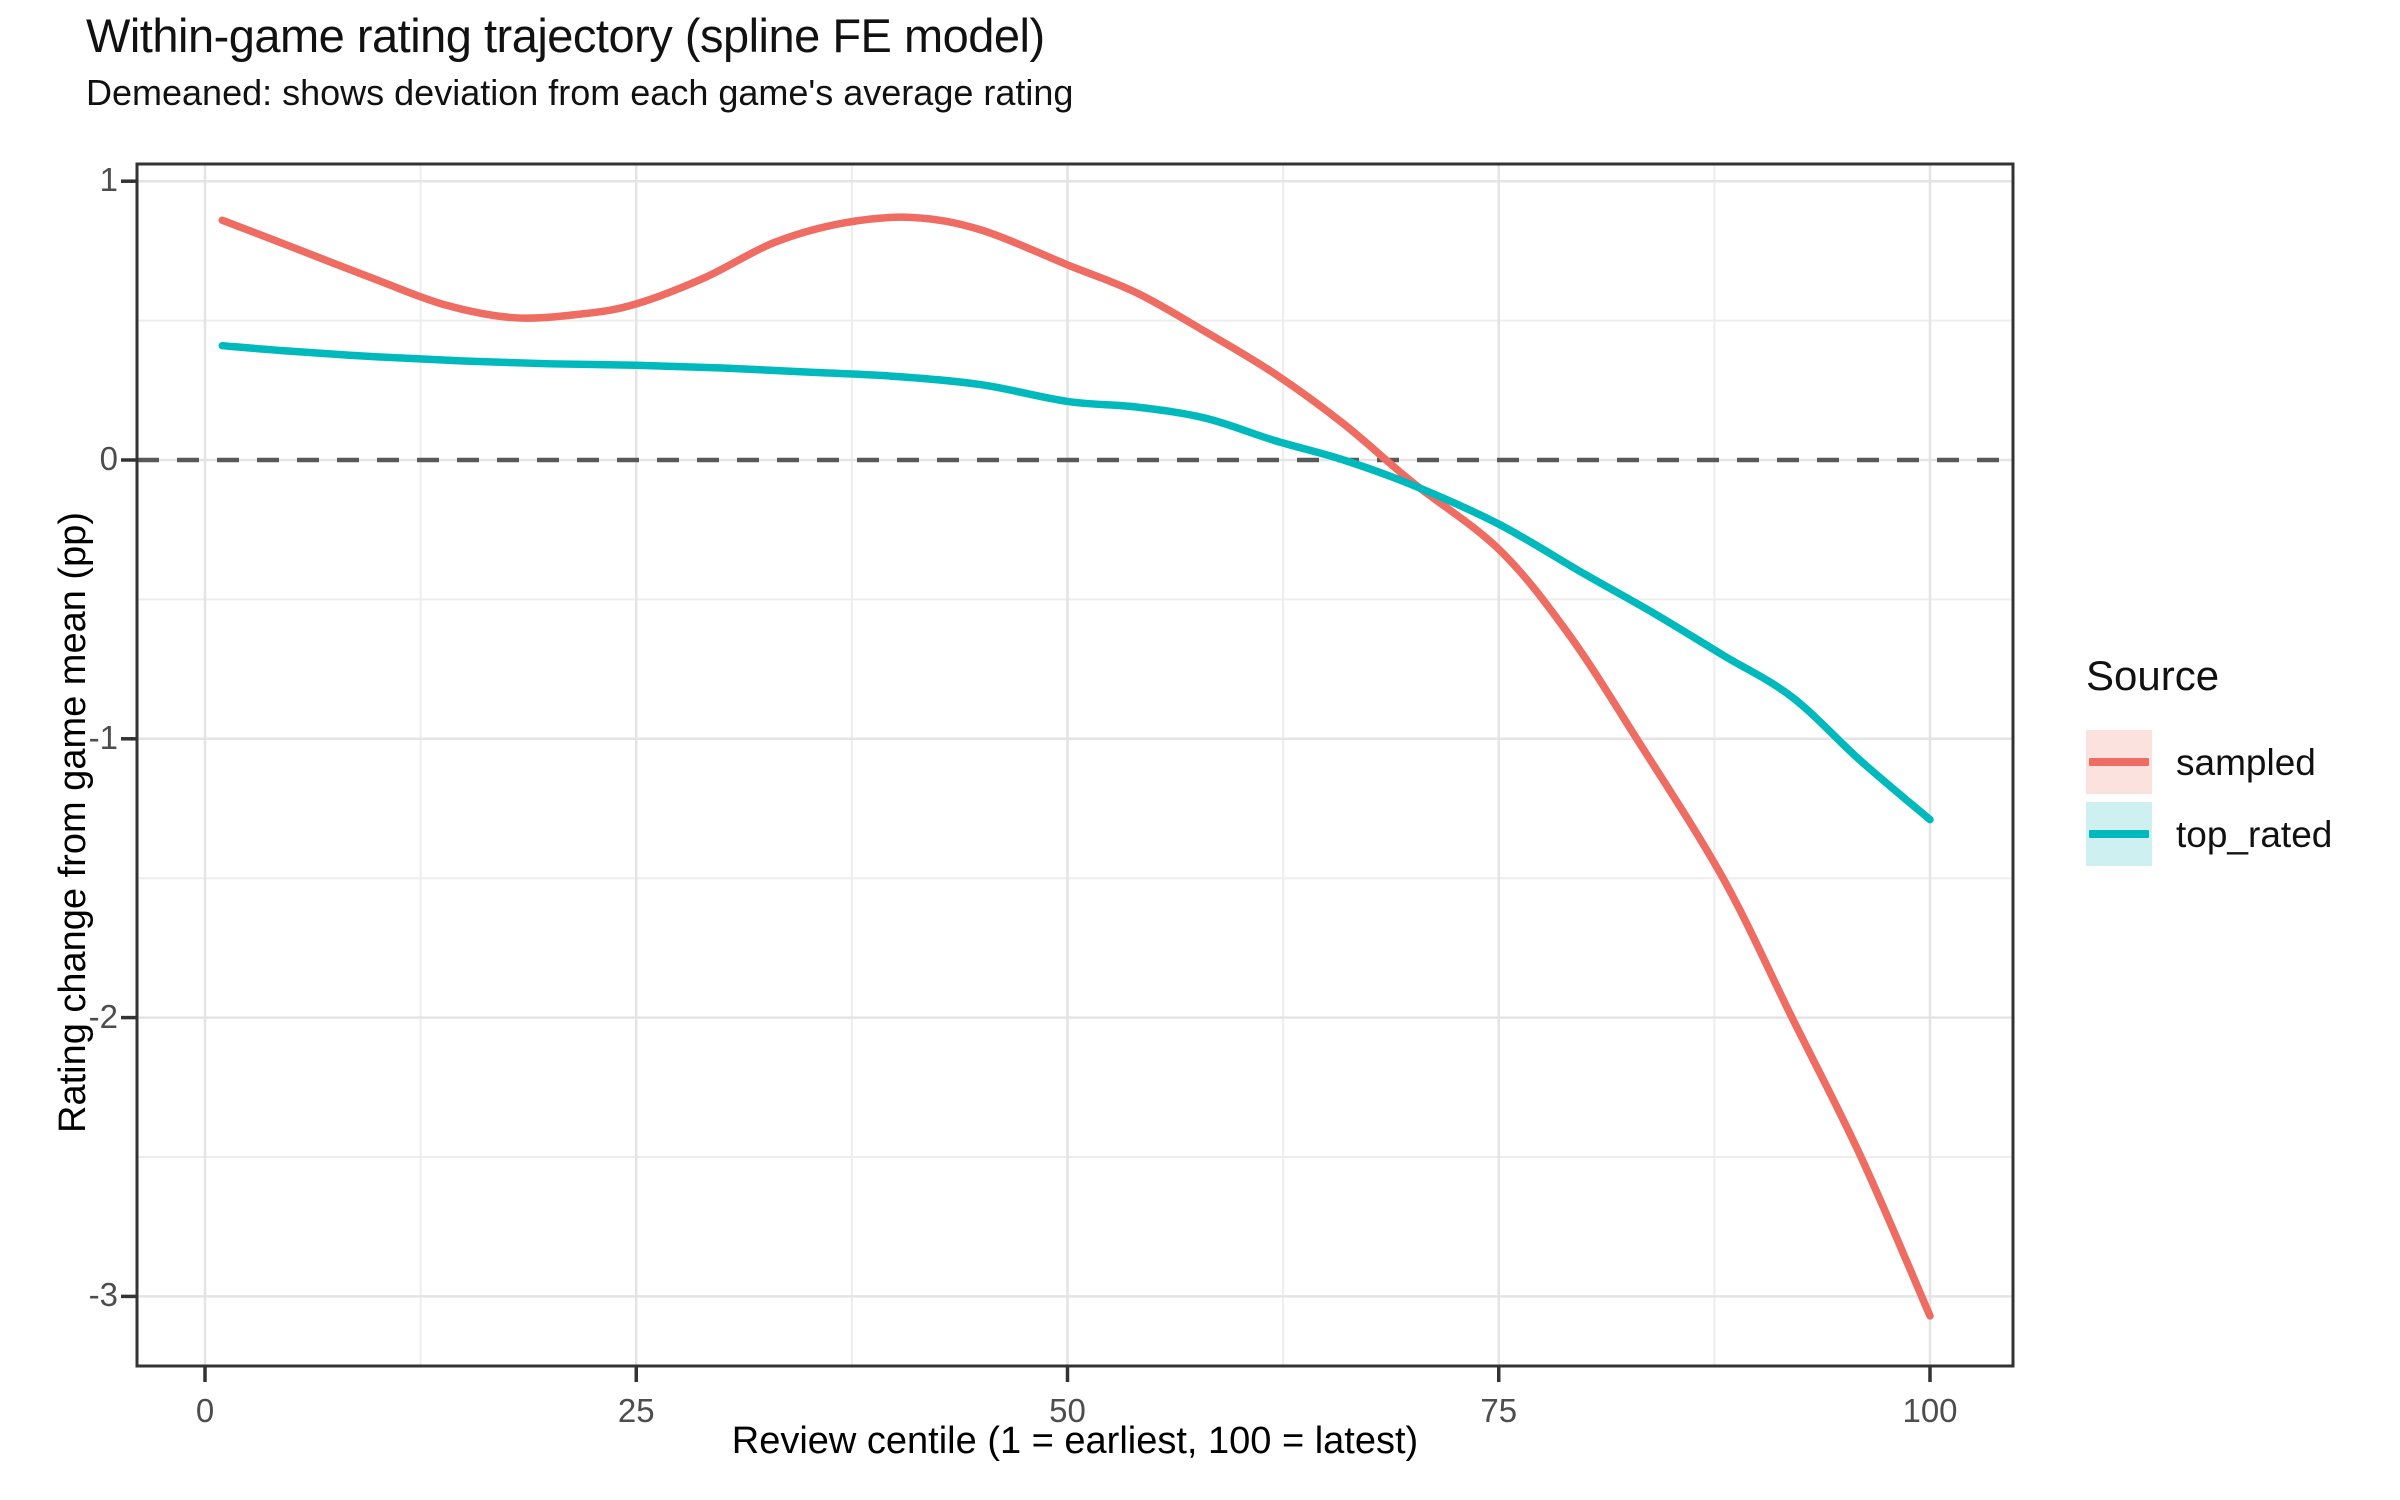 The height and width of the screenshot is (1500, 2400). What do you see at coordinates (103, 1016) in the screenshot?
I see `y-tick-label: -2` at bounding box center [103, 1016].